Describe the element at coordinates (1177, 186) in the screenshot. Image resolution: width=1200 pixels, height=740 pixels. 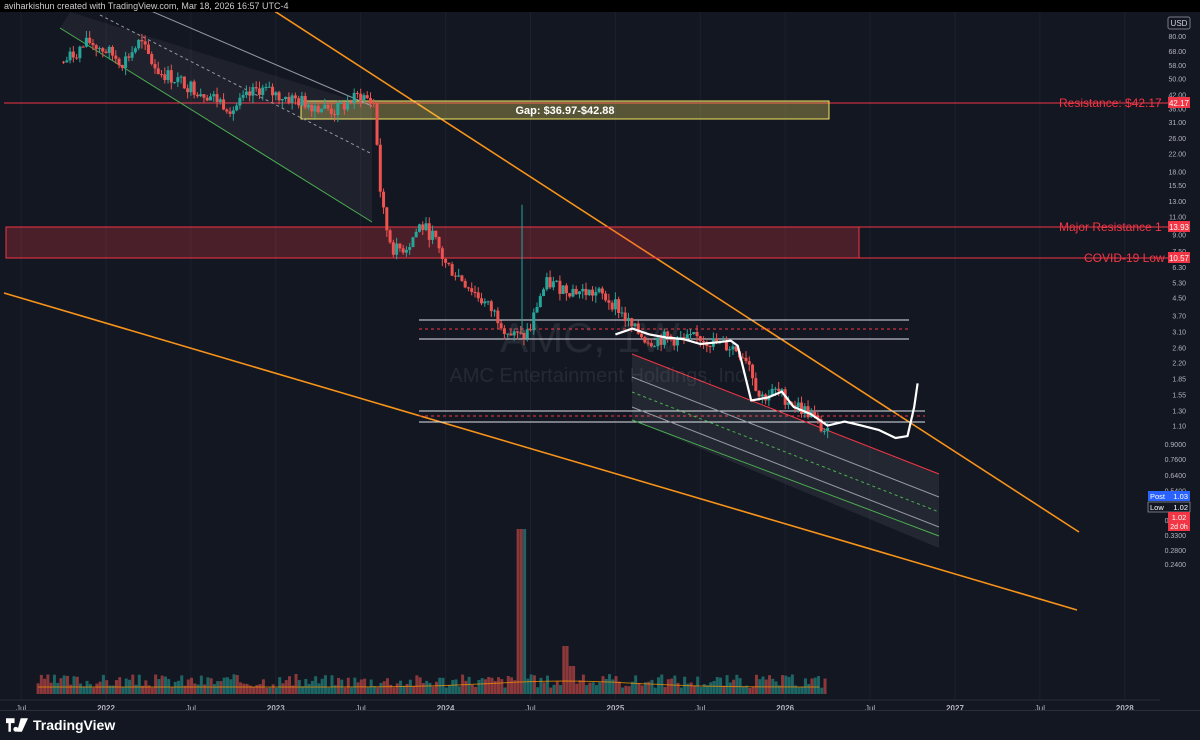
I see `price-tick-label: 15.50` at that location.